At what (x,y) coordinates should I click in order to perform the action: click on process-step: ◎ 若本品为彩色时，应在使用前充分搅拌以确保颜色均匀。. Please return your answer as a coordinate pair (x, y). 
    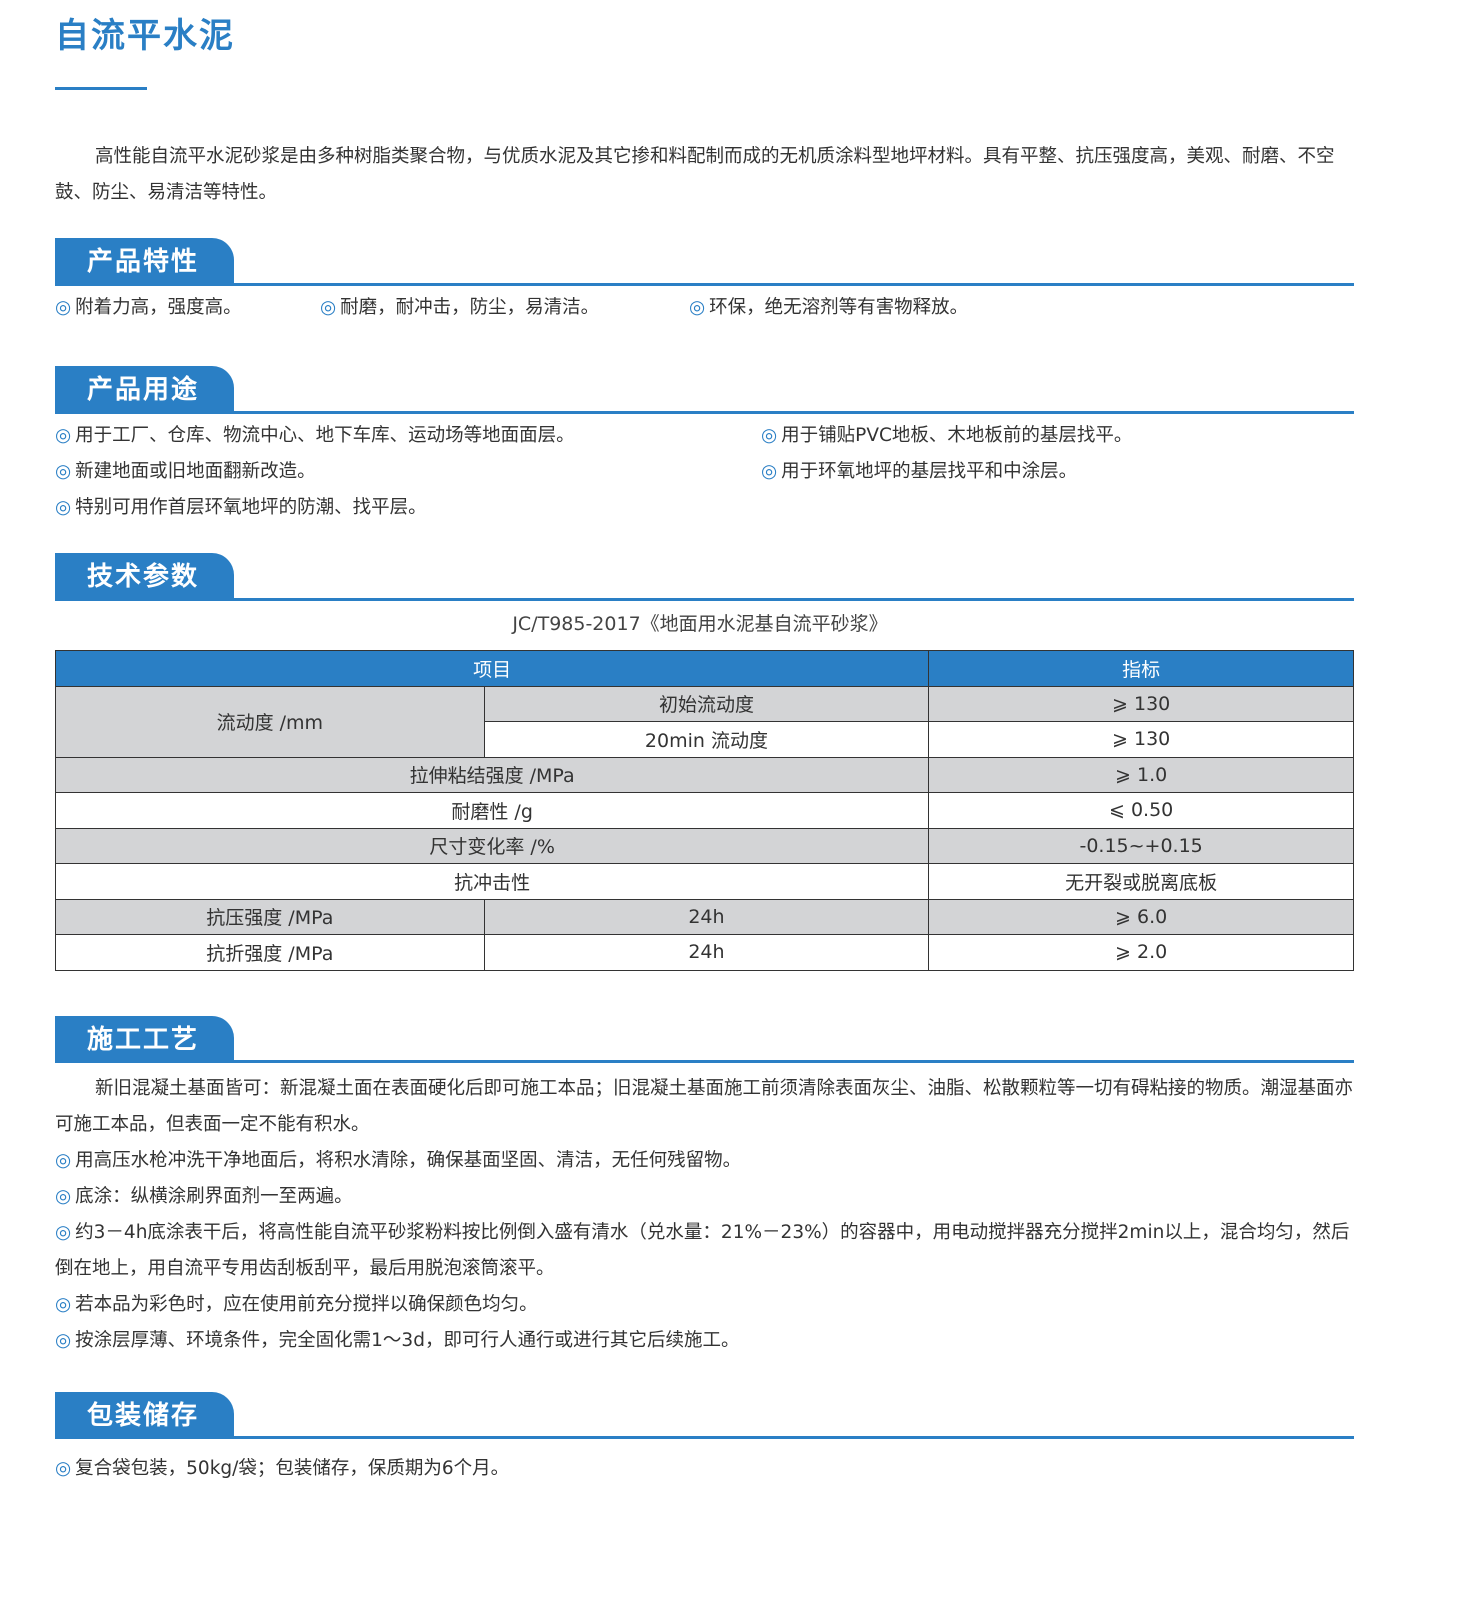
    Looking at the image, I should click on (296, 1304).